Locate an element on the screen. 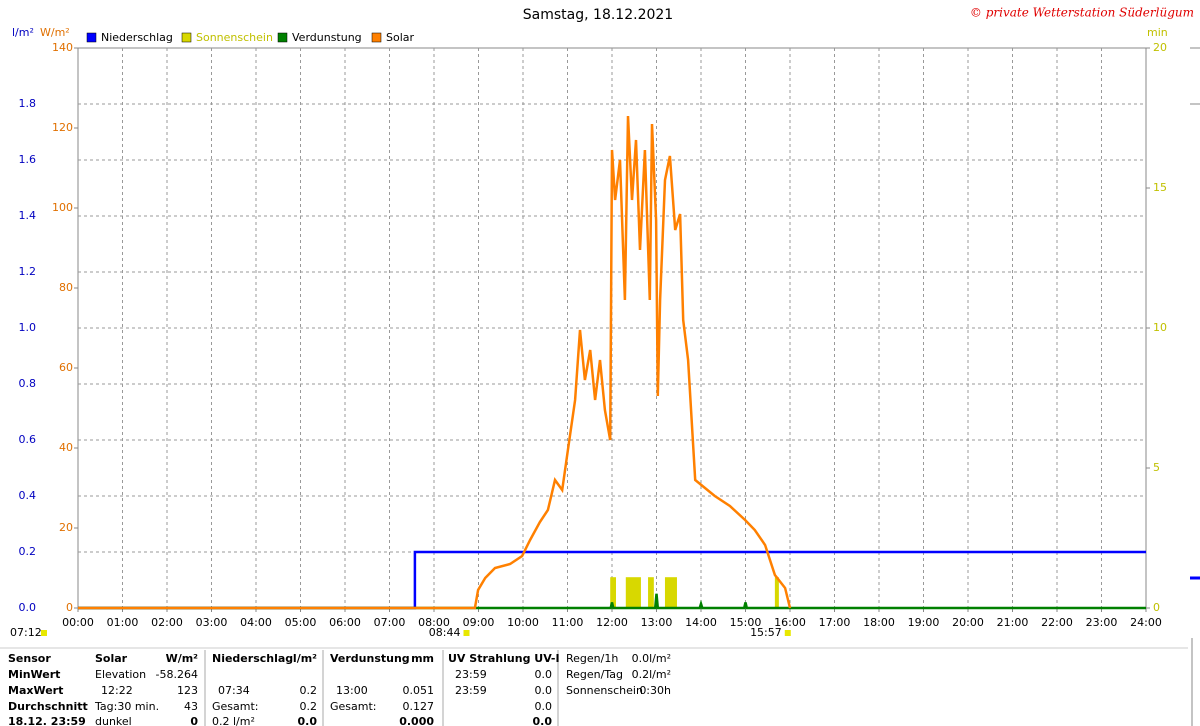 Image resolution: width=1200 pixels, height=726 pixels. y-tick-label: 1.6 is located at coordinates (28, 159).